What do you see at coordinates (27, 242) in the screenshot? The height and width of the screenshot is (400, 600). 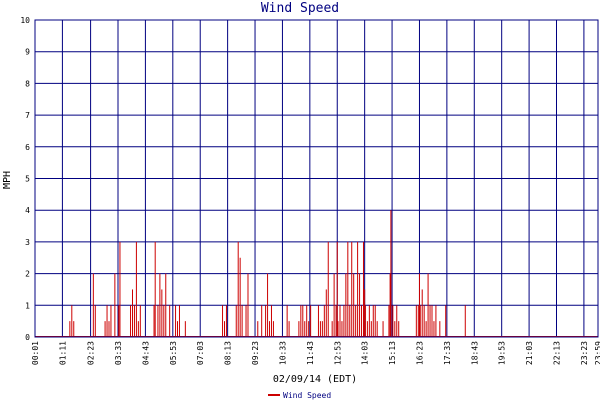 I see `y-tick-label: 3` at bounding box center [27, 242].